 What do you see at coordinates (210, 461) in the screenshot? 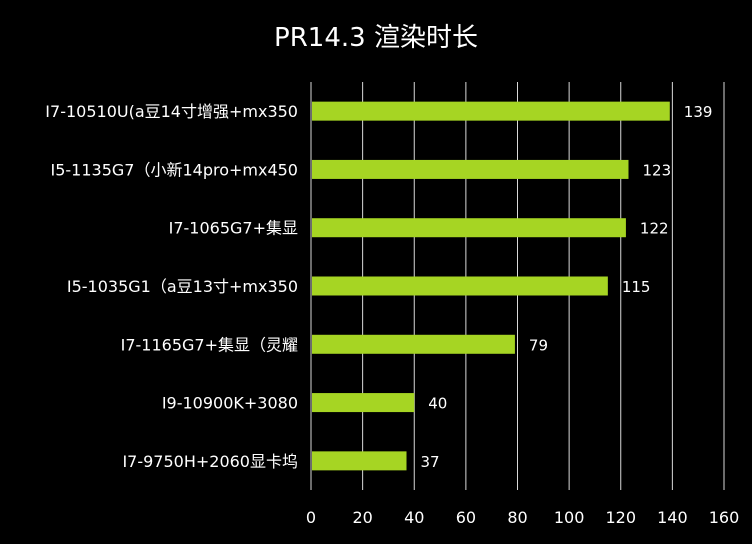
I see `category-label: I7-9750H+2060显卡坞` at bounding box center [210, 461].